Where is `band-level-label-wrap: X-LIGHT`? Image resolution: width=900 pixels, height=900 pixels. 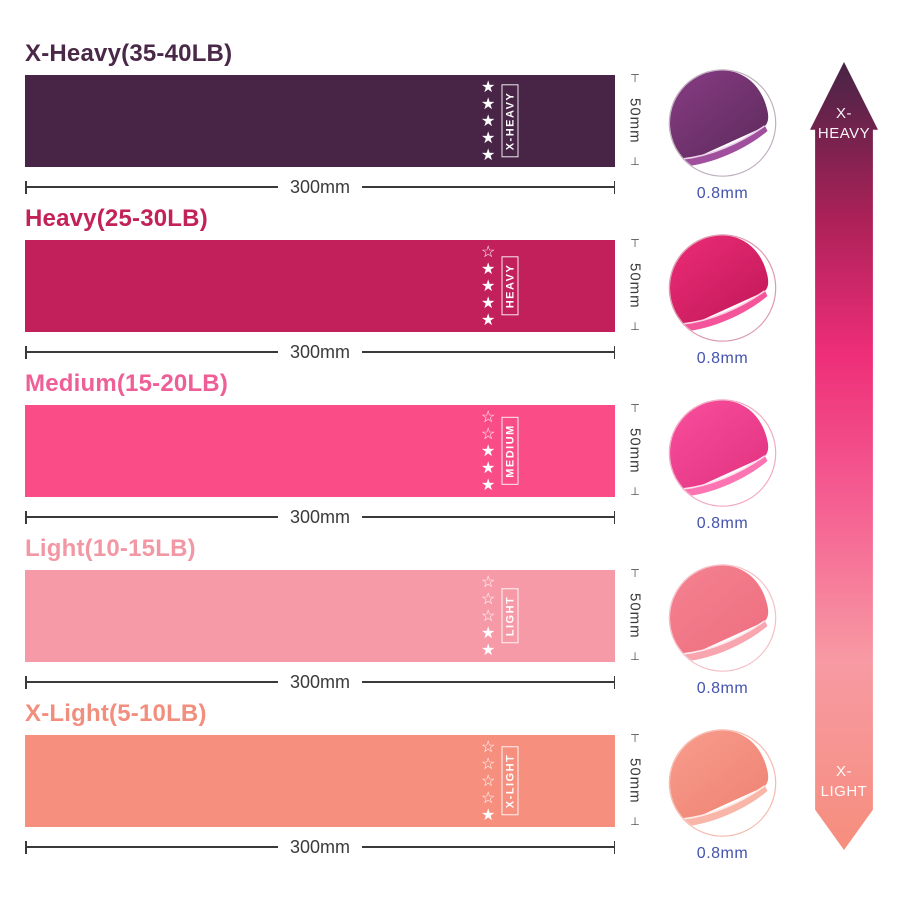
band-level-label-wrap: X-LIGHT is located at coordinates (510, 781).